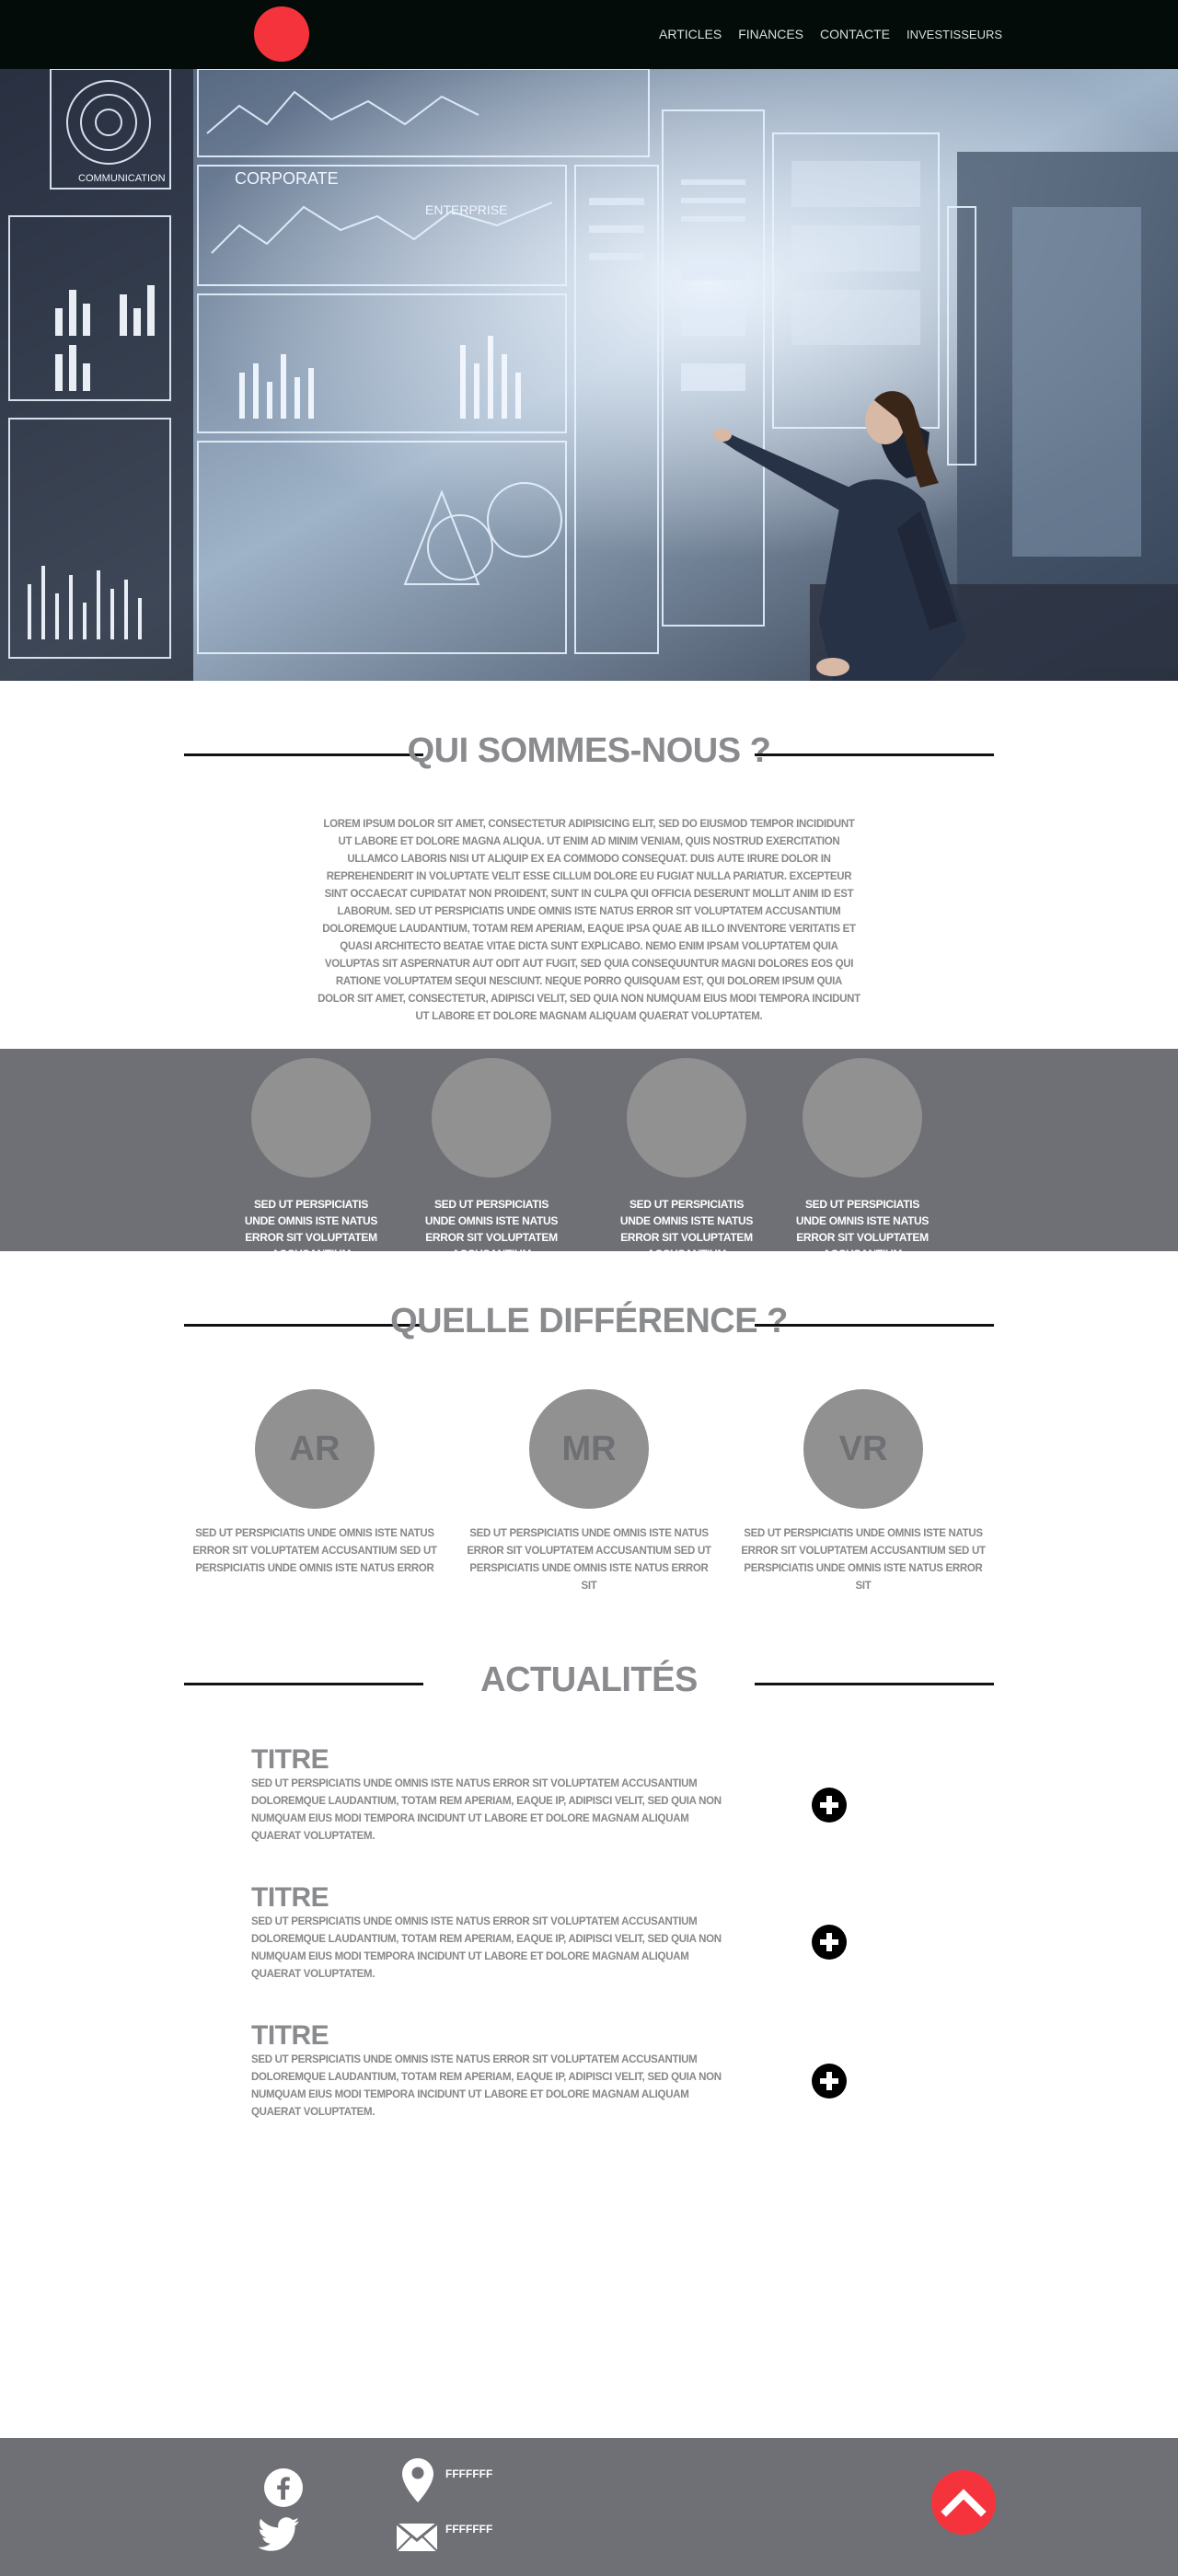  I want to click on difference-heading: QUELLE DIFFÉRENCE ?, so click(589, 1325).